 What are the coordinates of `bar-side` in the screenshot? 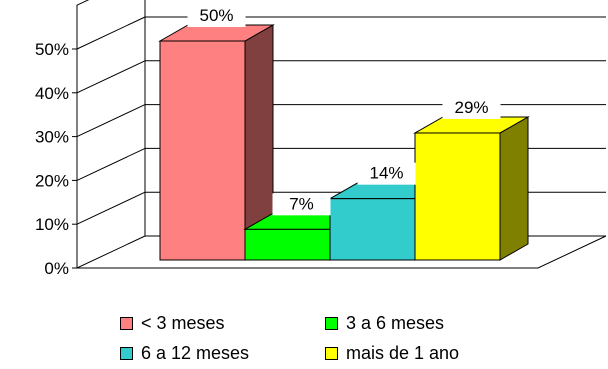 It's located at (514, 188).